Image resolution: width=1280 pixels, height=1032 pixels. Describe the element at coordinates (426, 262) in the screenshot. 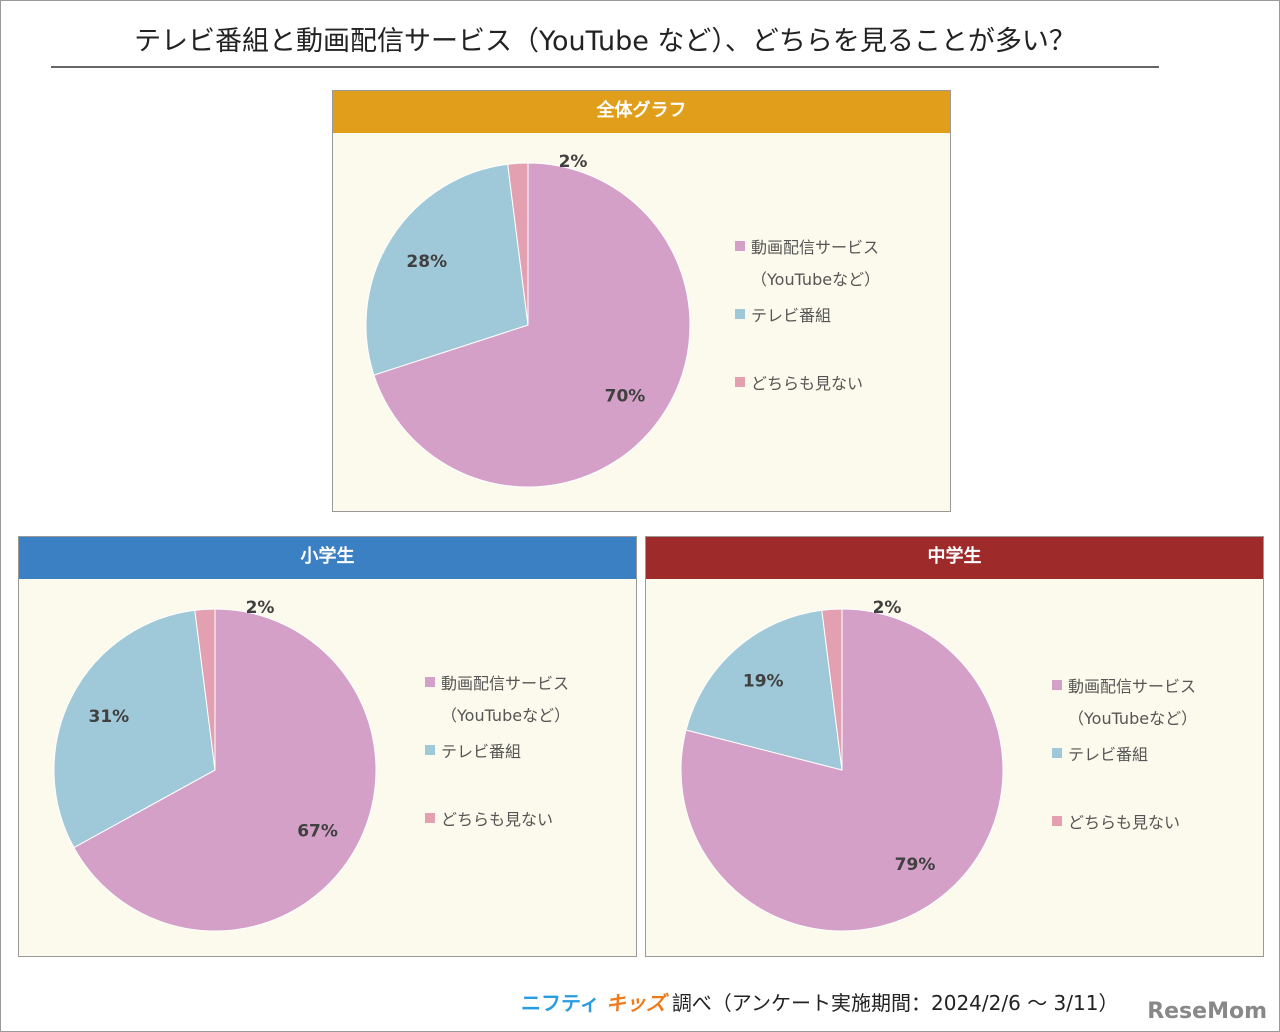

I see `data-label-tv: 28%` at that location.